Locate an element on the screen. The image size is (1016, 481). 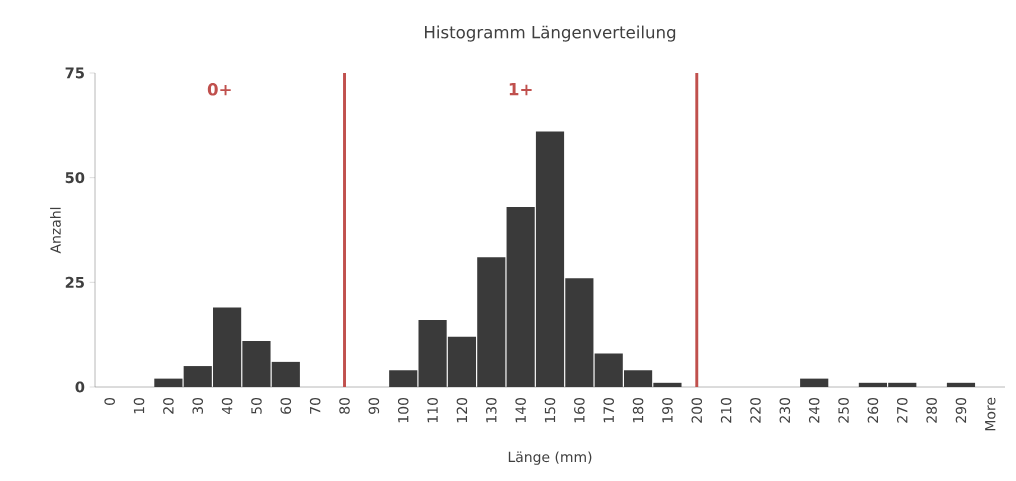
y-tick-label: 0 is located at coordinates (80, 387).